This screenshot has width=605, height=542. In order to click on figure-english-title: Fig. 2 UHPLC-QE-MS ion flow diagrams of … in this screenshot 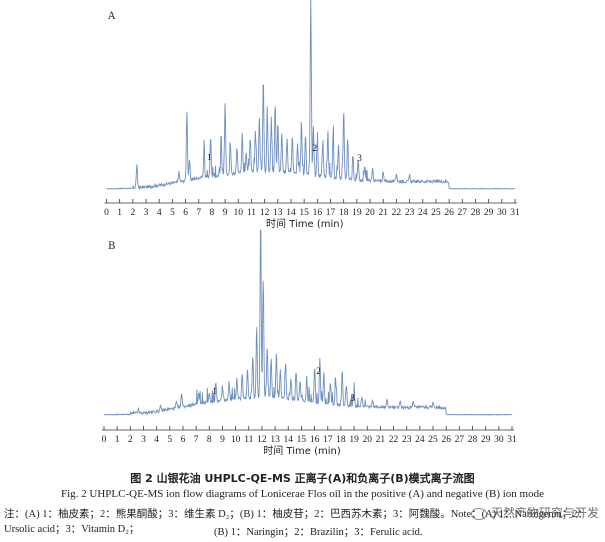, I will do `click(302, 494)`.